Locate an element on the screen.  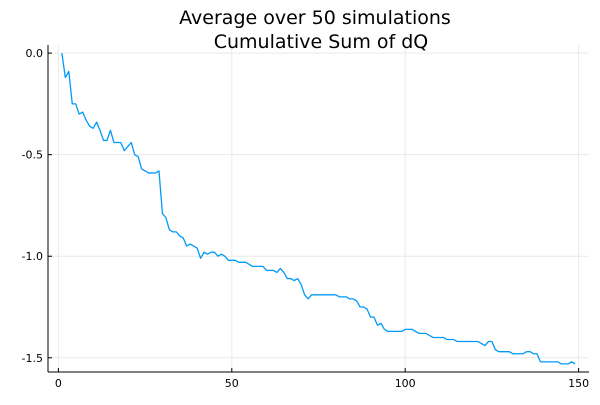
x-tick-label: 150 is located at coordinates (578, 383).